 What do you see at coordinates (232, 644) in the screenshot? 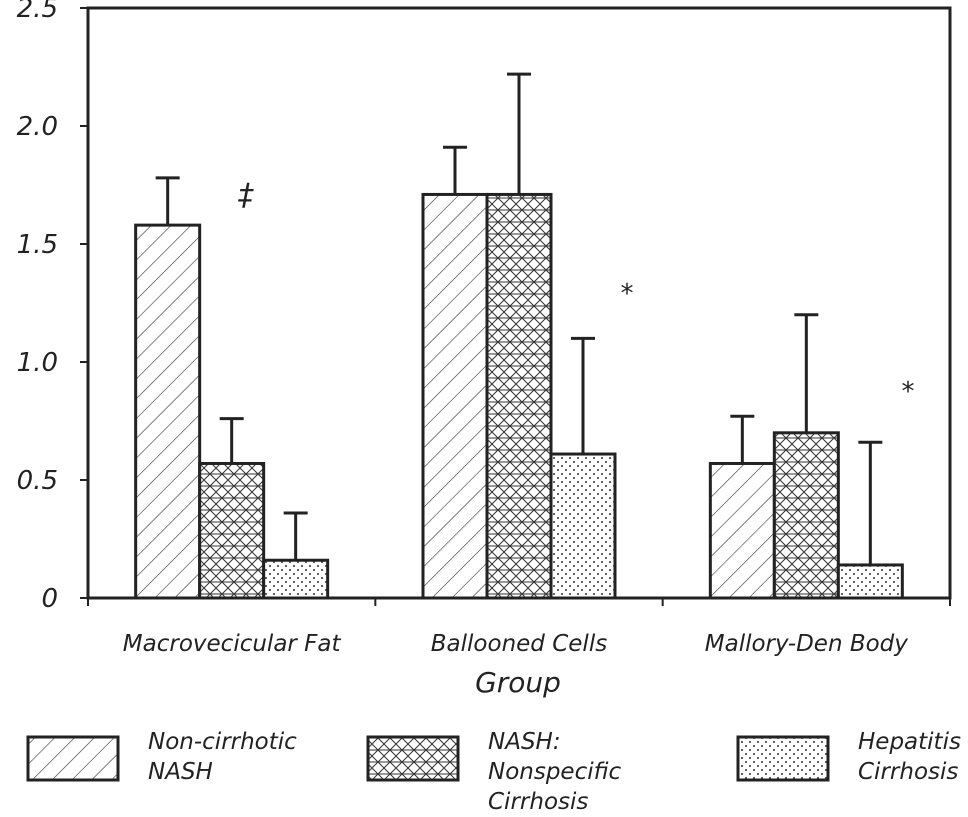
I see `x-tick-label: Macrovecicular Fat` at bounding box center [232, 644].